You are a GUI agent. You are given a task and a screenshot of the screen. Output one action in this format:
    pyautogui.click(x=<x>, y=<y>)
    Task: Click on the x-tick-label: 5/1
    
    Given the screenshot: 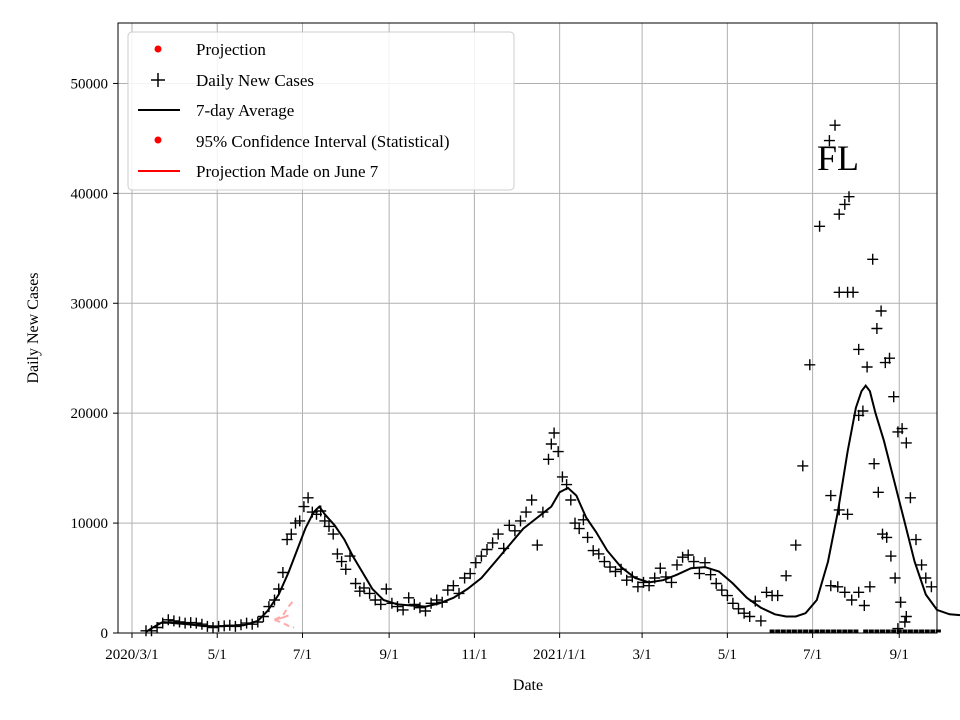 What is the action you would take?
    pyautogui.click(x=727, y=655)
    